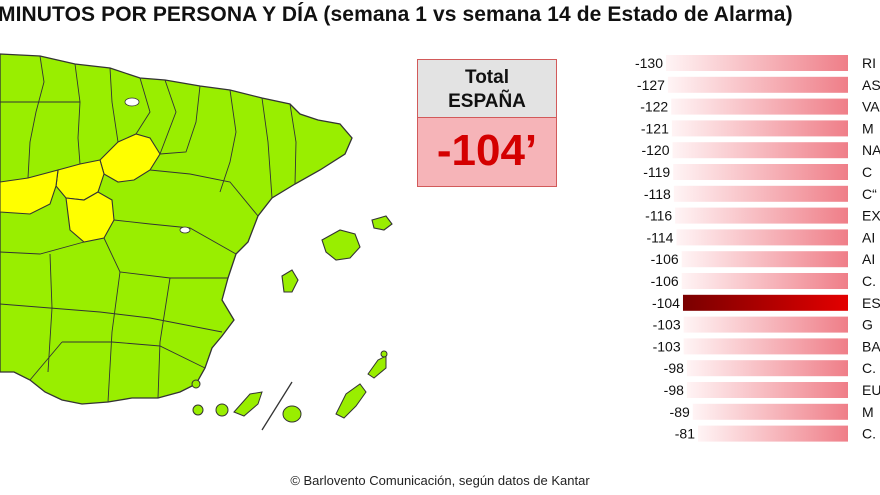 The height and width of the screenshot is (495, 880). What do you see at coordinates (487, 77) in the screenshot?
I see `total-label-line1: Total` at bounding box center [487, 77].